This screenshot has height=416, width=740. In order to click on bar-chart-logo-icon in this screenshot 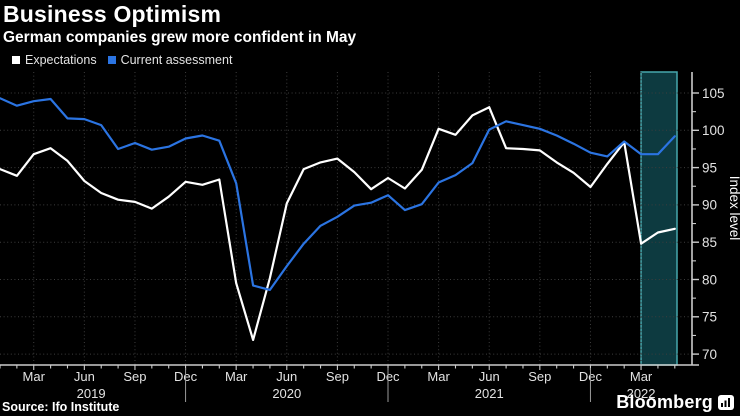, I will do `click(726, 402)`.